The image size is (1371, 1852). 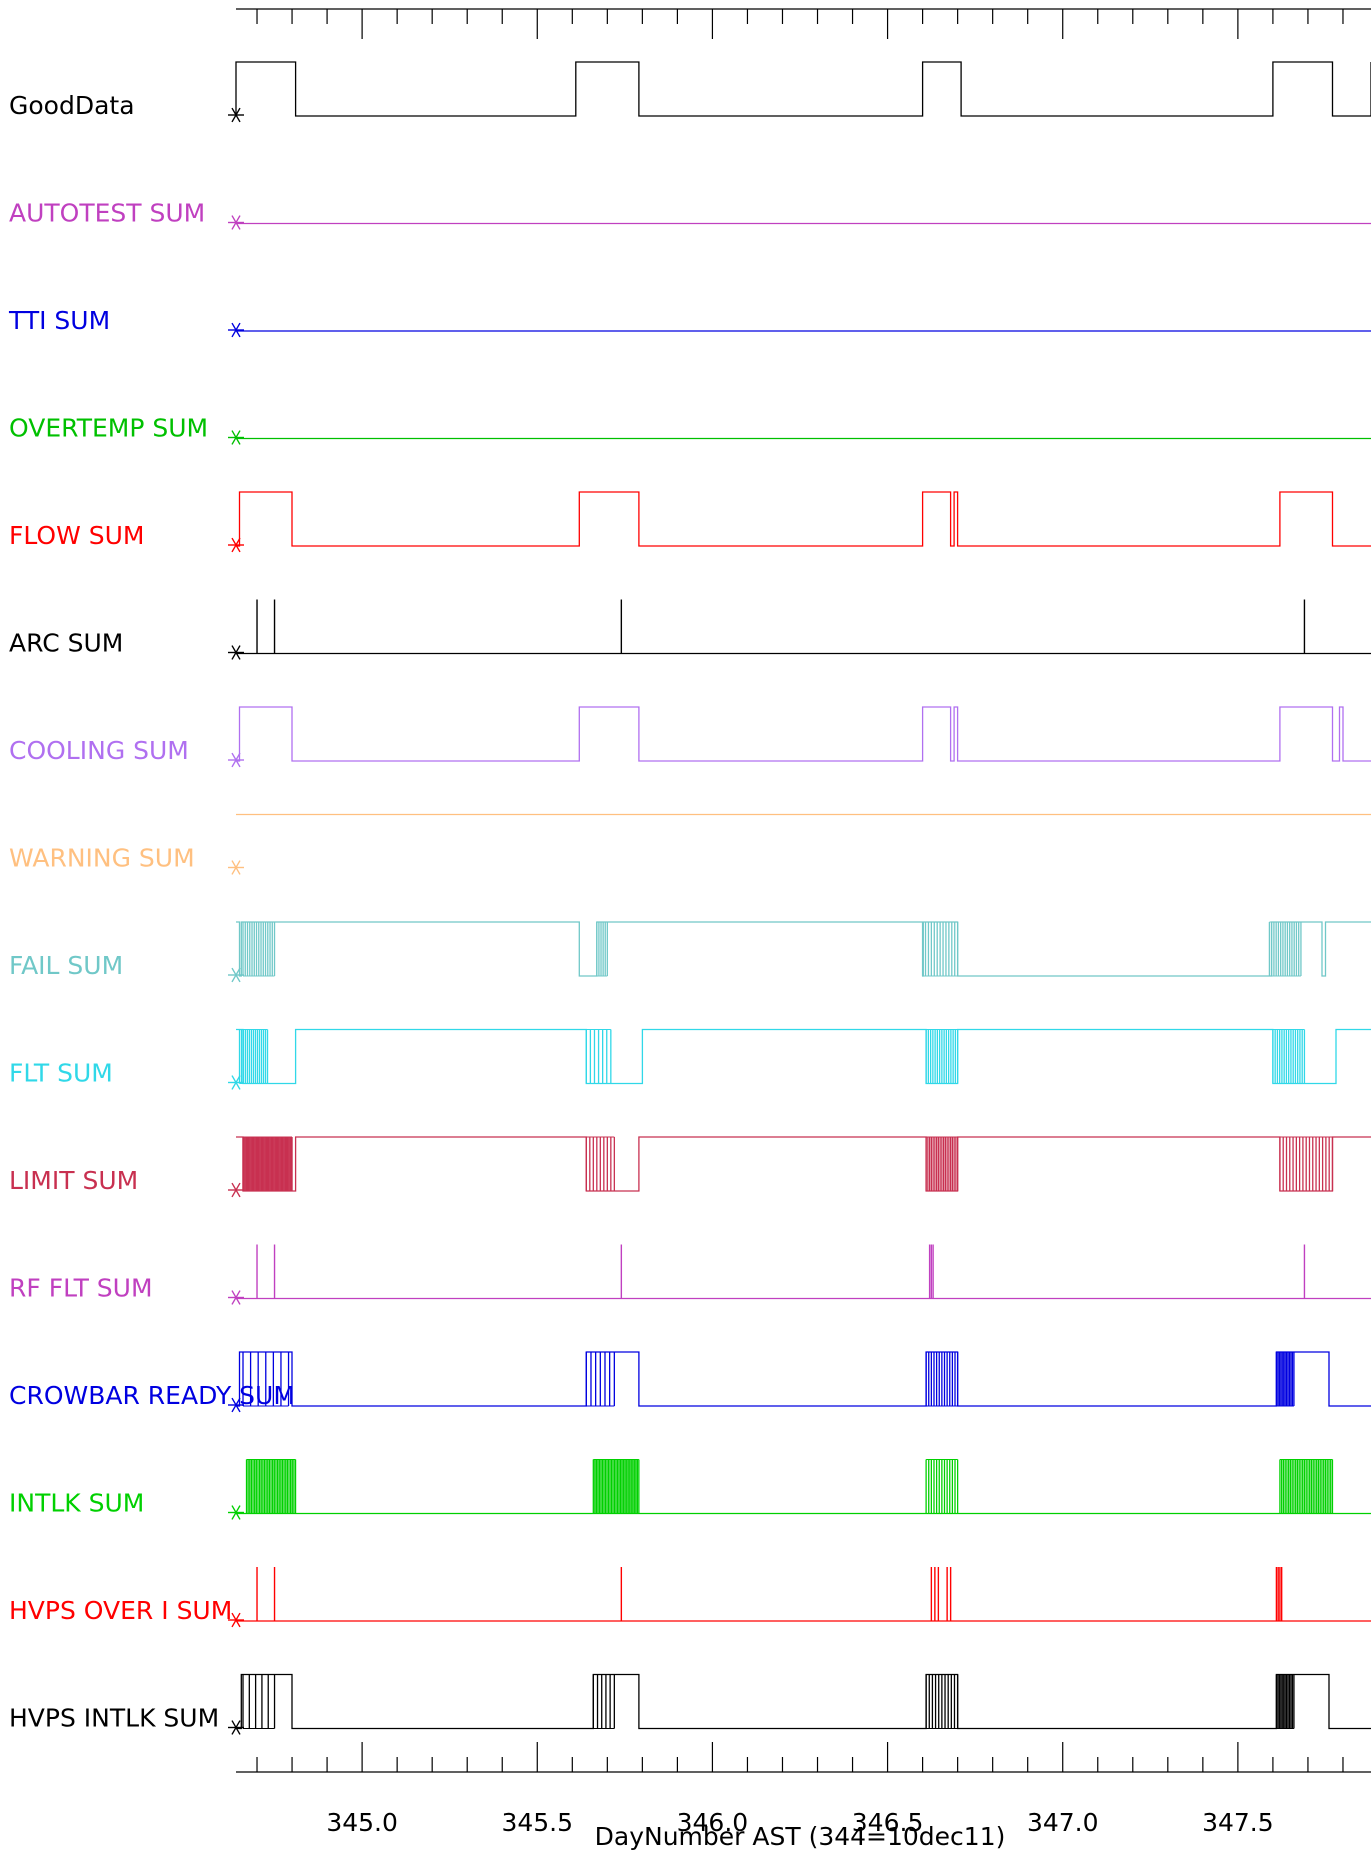 I want to click on signal-label-flow-sum: FLOW SUM, so click(x=77, y=535).